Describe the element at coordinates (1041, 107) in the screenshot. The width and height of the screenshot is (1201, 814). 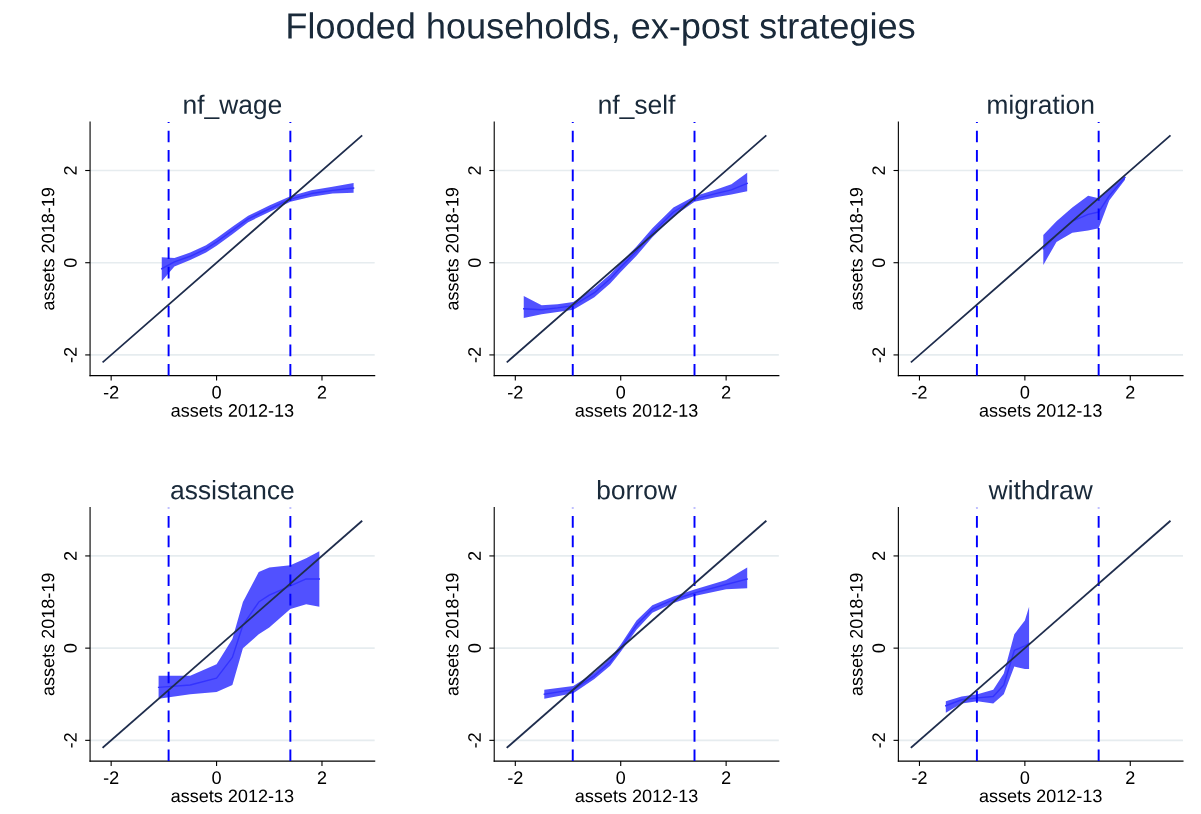
I see `chart-title: migration` at that location.